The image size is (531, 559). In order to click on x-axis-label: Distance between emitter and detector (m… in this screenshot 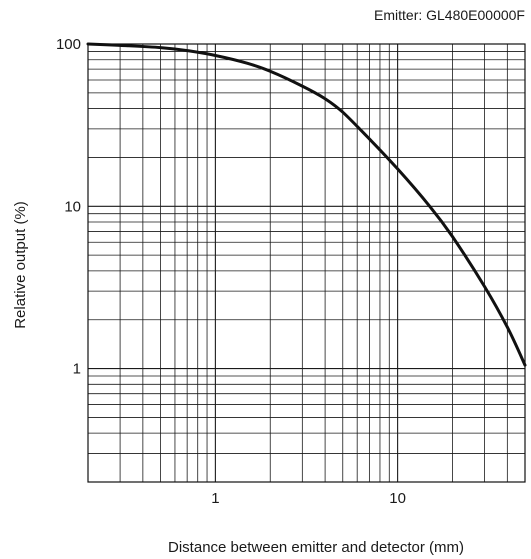, I will do `click(316, 547)`.